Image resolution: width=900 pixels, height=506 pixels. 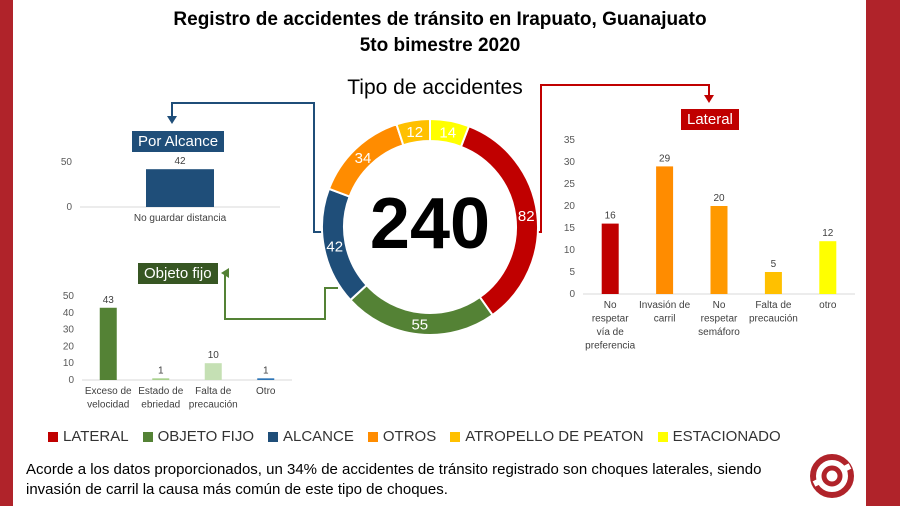 I want to click on legend-item-2: ALCANCE, so click(x=311, y=436).